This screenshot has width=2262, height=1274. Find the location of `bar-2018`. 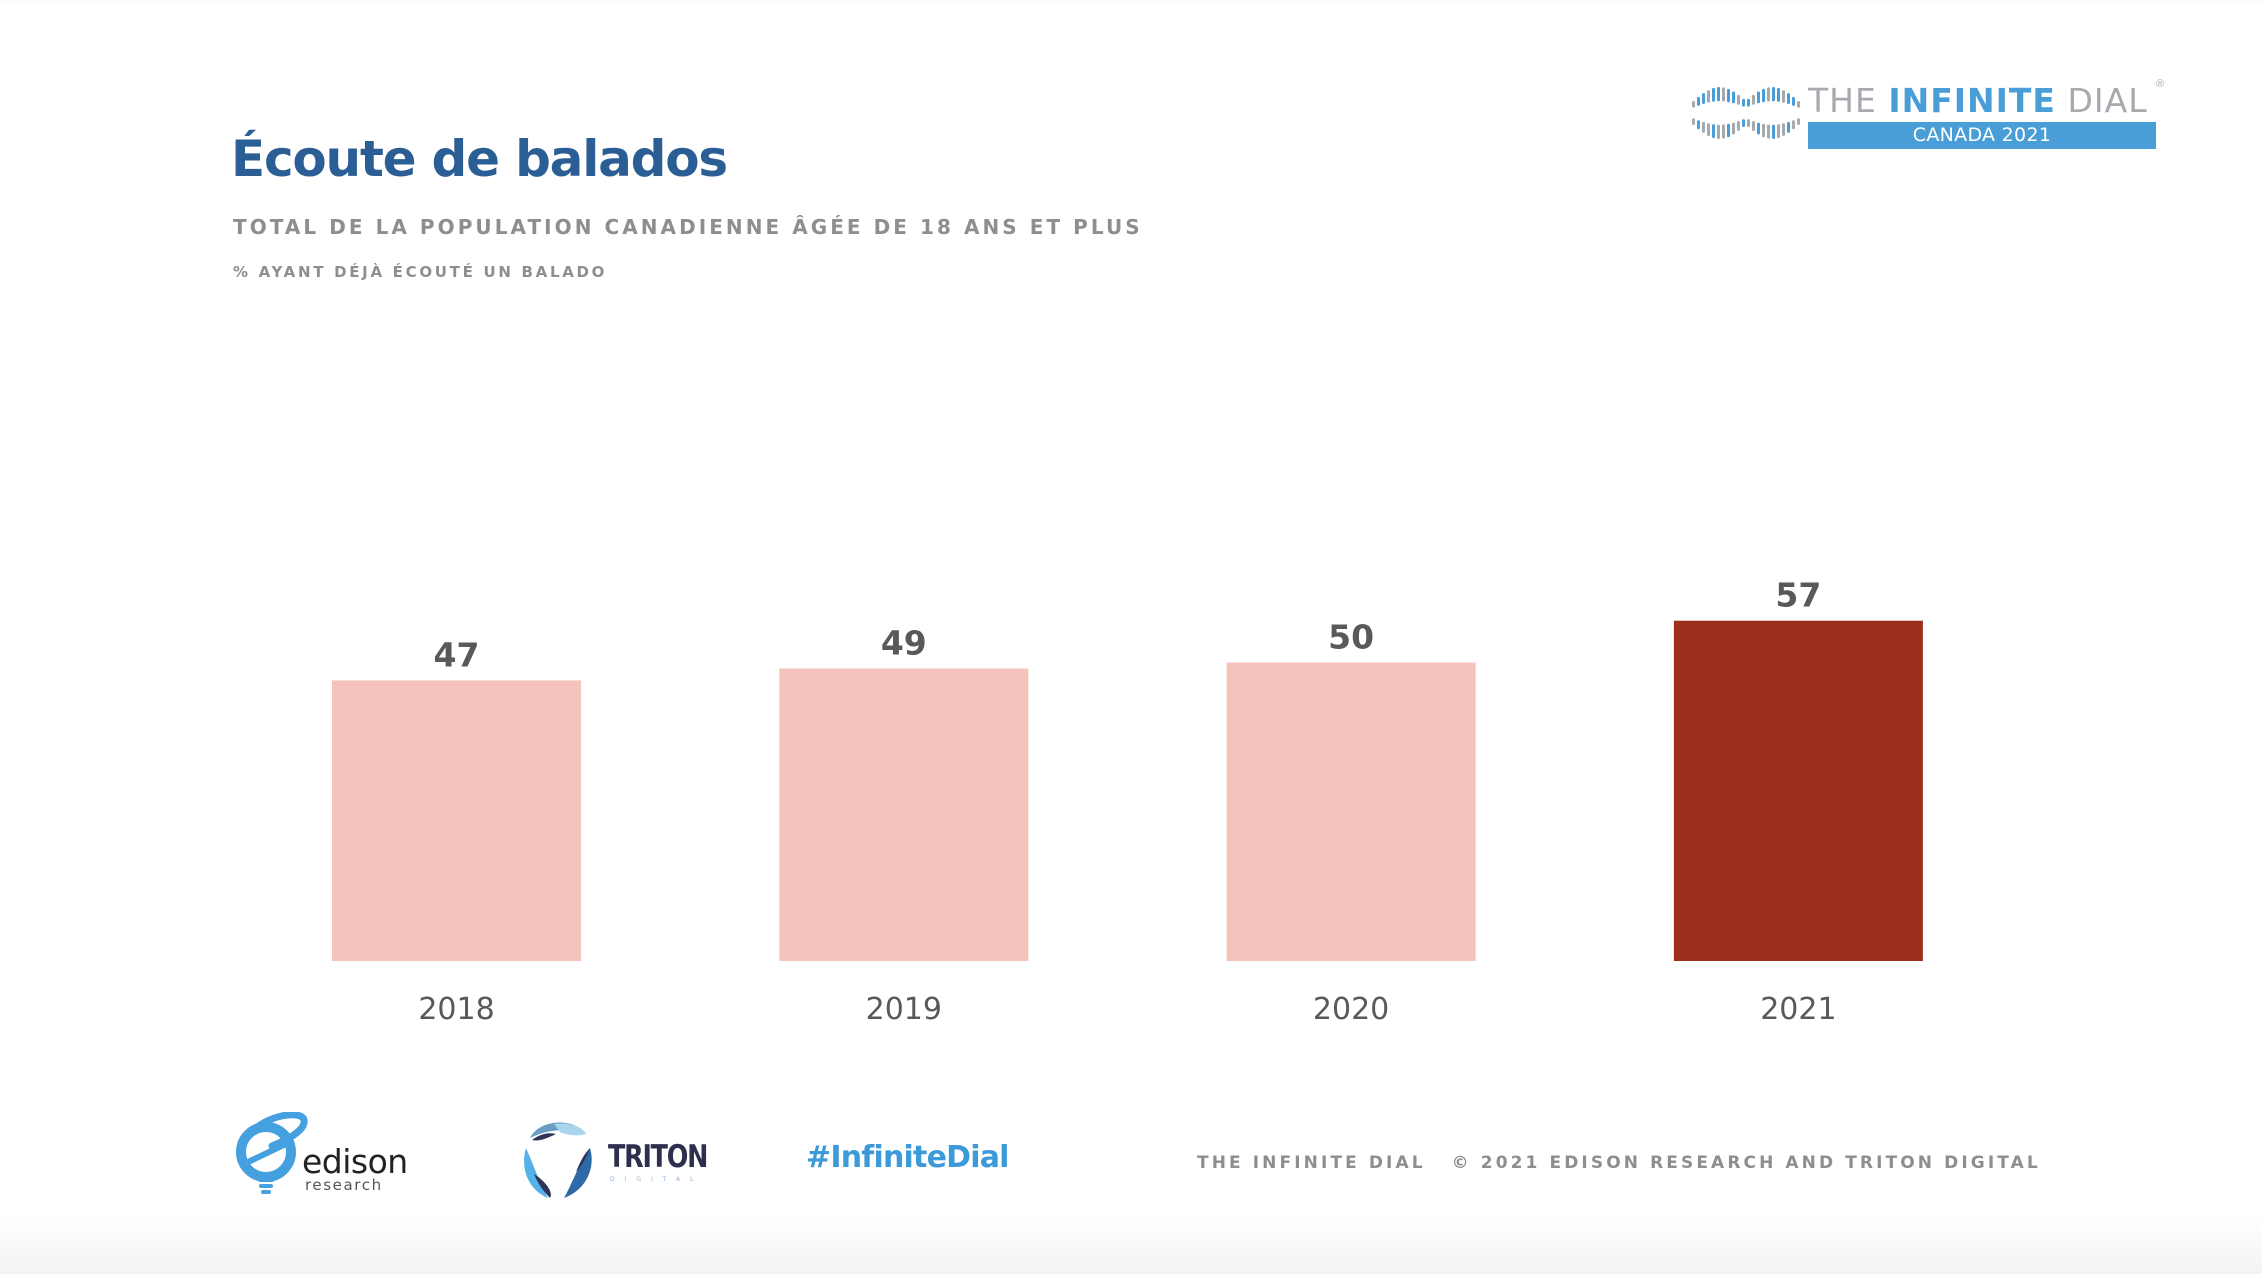

bar-2018 is located at coordinates (456, 820).